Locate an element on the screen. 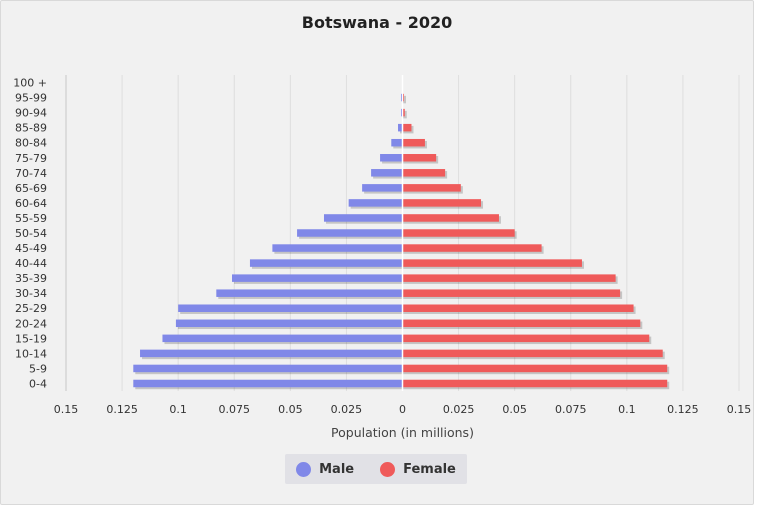 This screenshot has width=758, height=509. male-swatch-icon is located at coordinates (304, 469).